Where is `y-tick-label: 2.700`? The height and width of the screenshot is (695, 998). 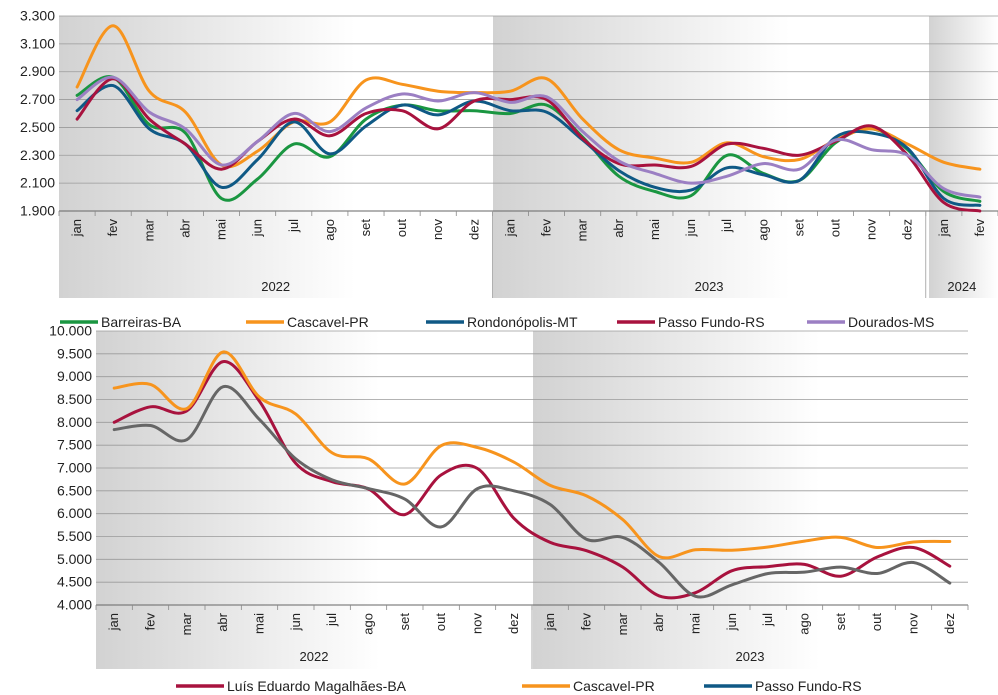
y-tick-label: 2.700 is located at coordinates (37, 99).